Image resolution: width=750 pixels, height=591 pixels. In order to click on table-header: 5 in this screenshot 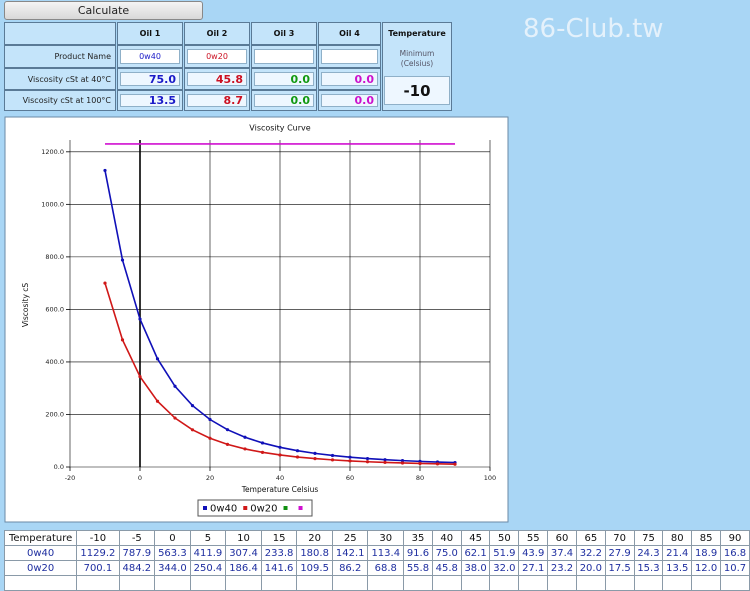, I will do `click(208, 538)`.